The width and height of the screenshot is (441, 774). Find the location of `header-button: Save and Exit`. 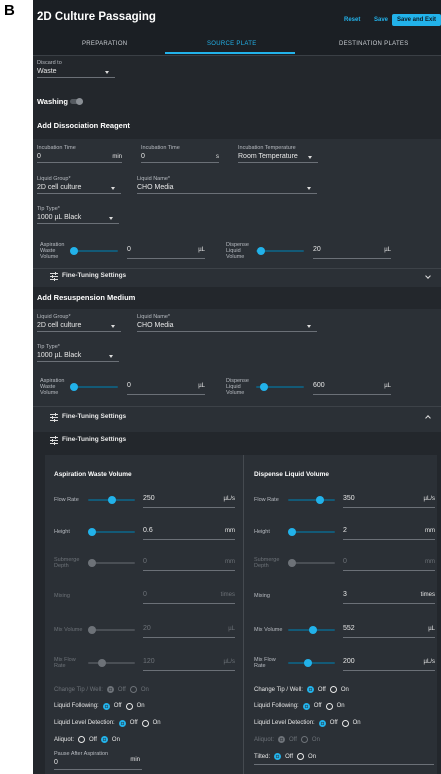

header-button: Save and Exit is located at coordinates (416, 20).